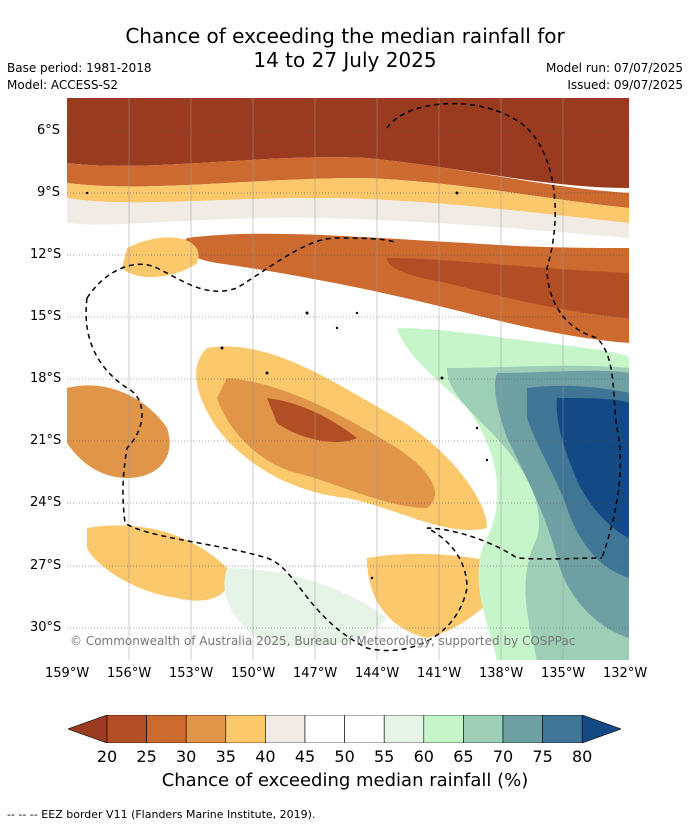 The width and height of the screenshot is (690, 827). Describe the element at coordinates (46, 440) in the screenshot. I see `lat-label-21s: 21°S` at that location.